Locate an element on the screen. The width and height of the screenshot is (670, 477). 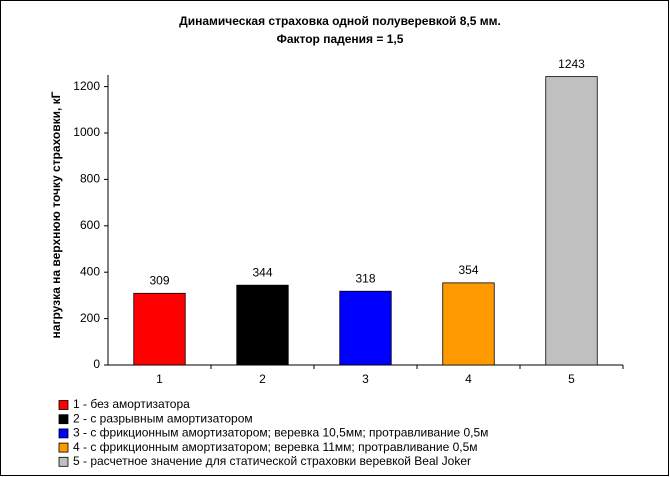
chart-subtitle: Фактор падения = 1,5 is located at coordinates (340, 39).